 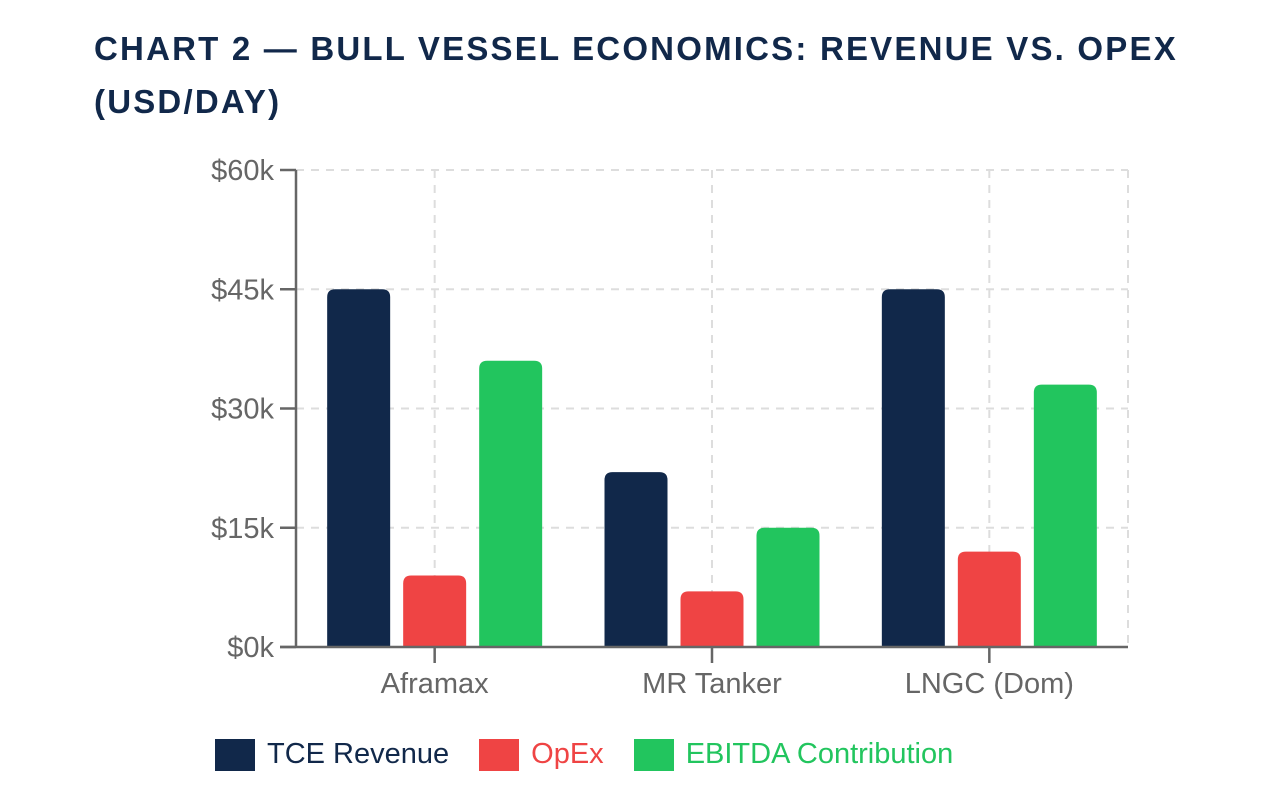 What do you see at coordinates (242, 290) in the screenshot?
I see `y-tick-label: $45k` at bounding box center [242, 290].